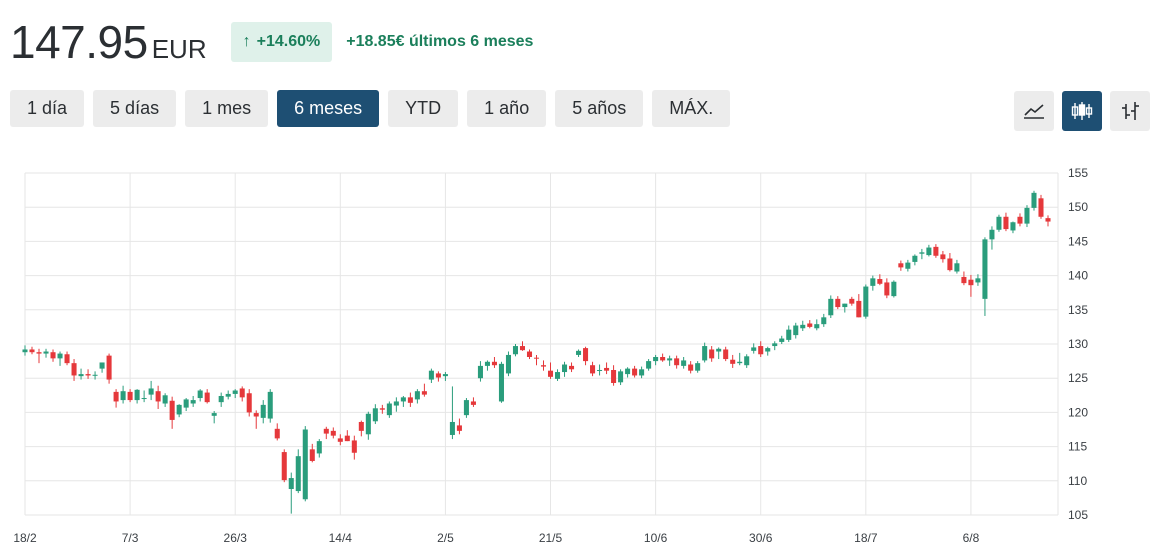 This screenshot has width=1158, height=560. Describe the element at coordinates (227, 108) in the screenshot. I see `range-button-1m: 1 mes` at that location.